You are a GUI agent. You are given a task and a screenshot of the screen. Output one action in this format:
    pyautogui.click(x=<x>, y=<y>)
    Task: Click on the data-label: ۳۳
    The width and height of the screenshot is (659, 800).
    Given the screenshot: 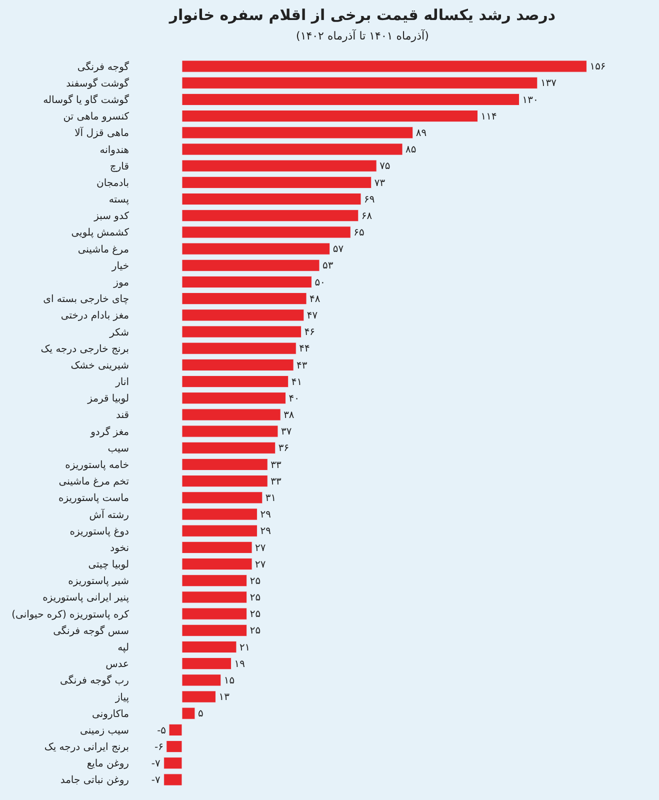 What is the action you would take?
    pyautogui.click(x=276, y=482)
    